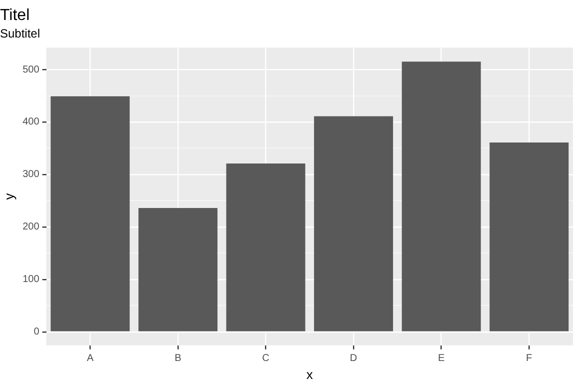  What do you see at coordinates (529, 358) in the screenshot?
I see `x-tick-label: F` at bounding box center [529, 358].